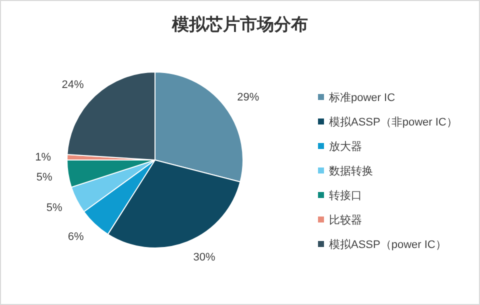 This screenshot has width=480, height=305. Describe the element at coordinates (387, 244) in the screenshot. I see `legend-label: 模拟ASSP（power IC）` at that location.